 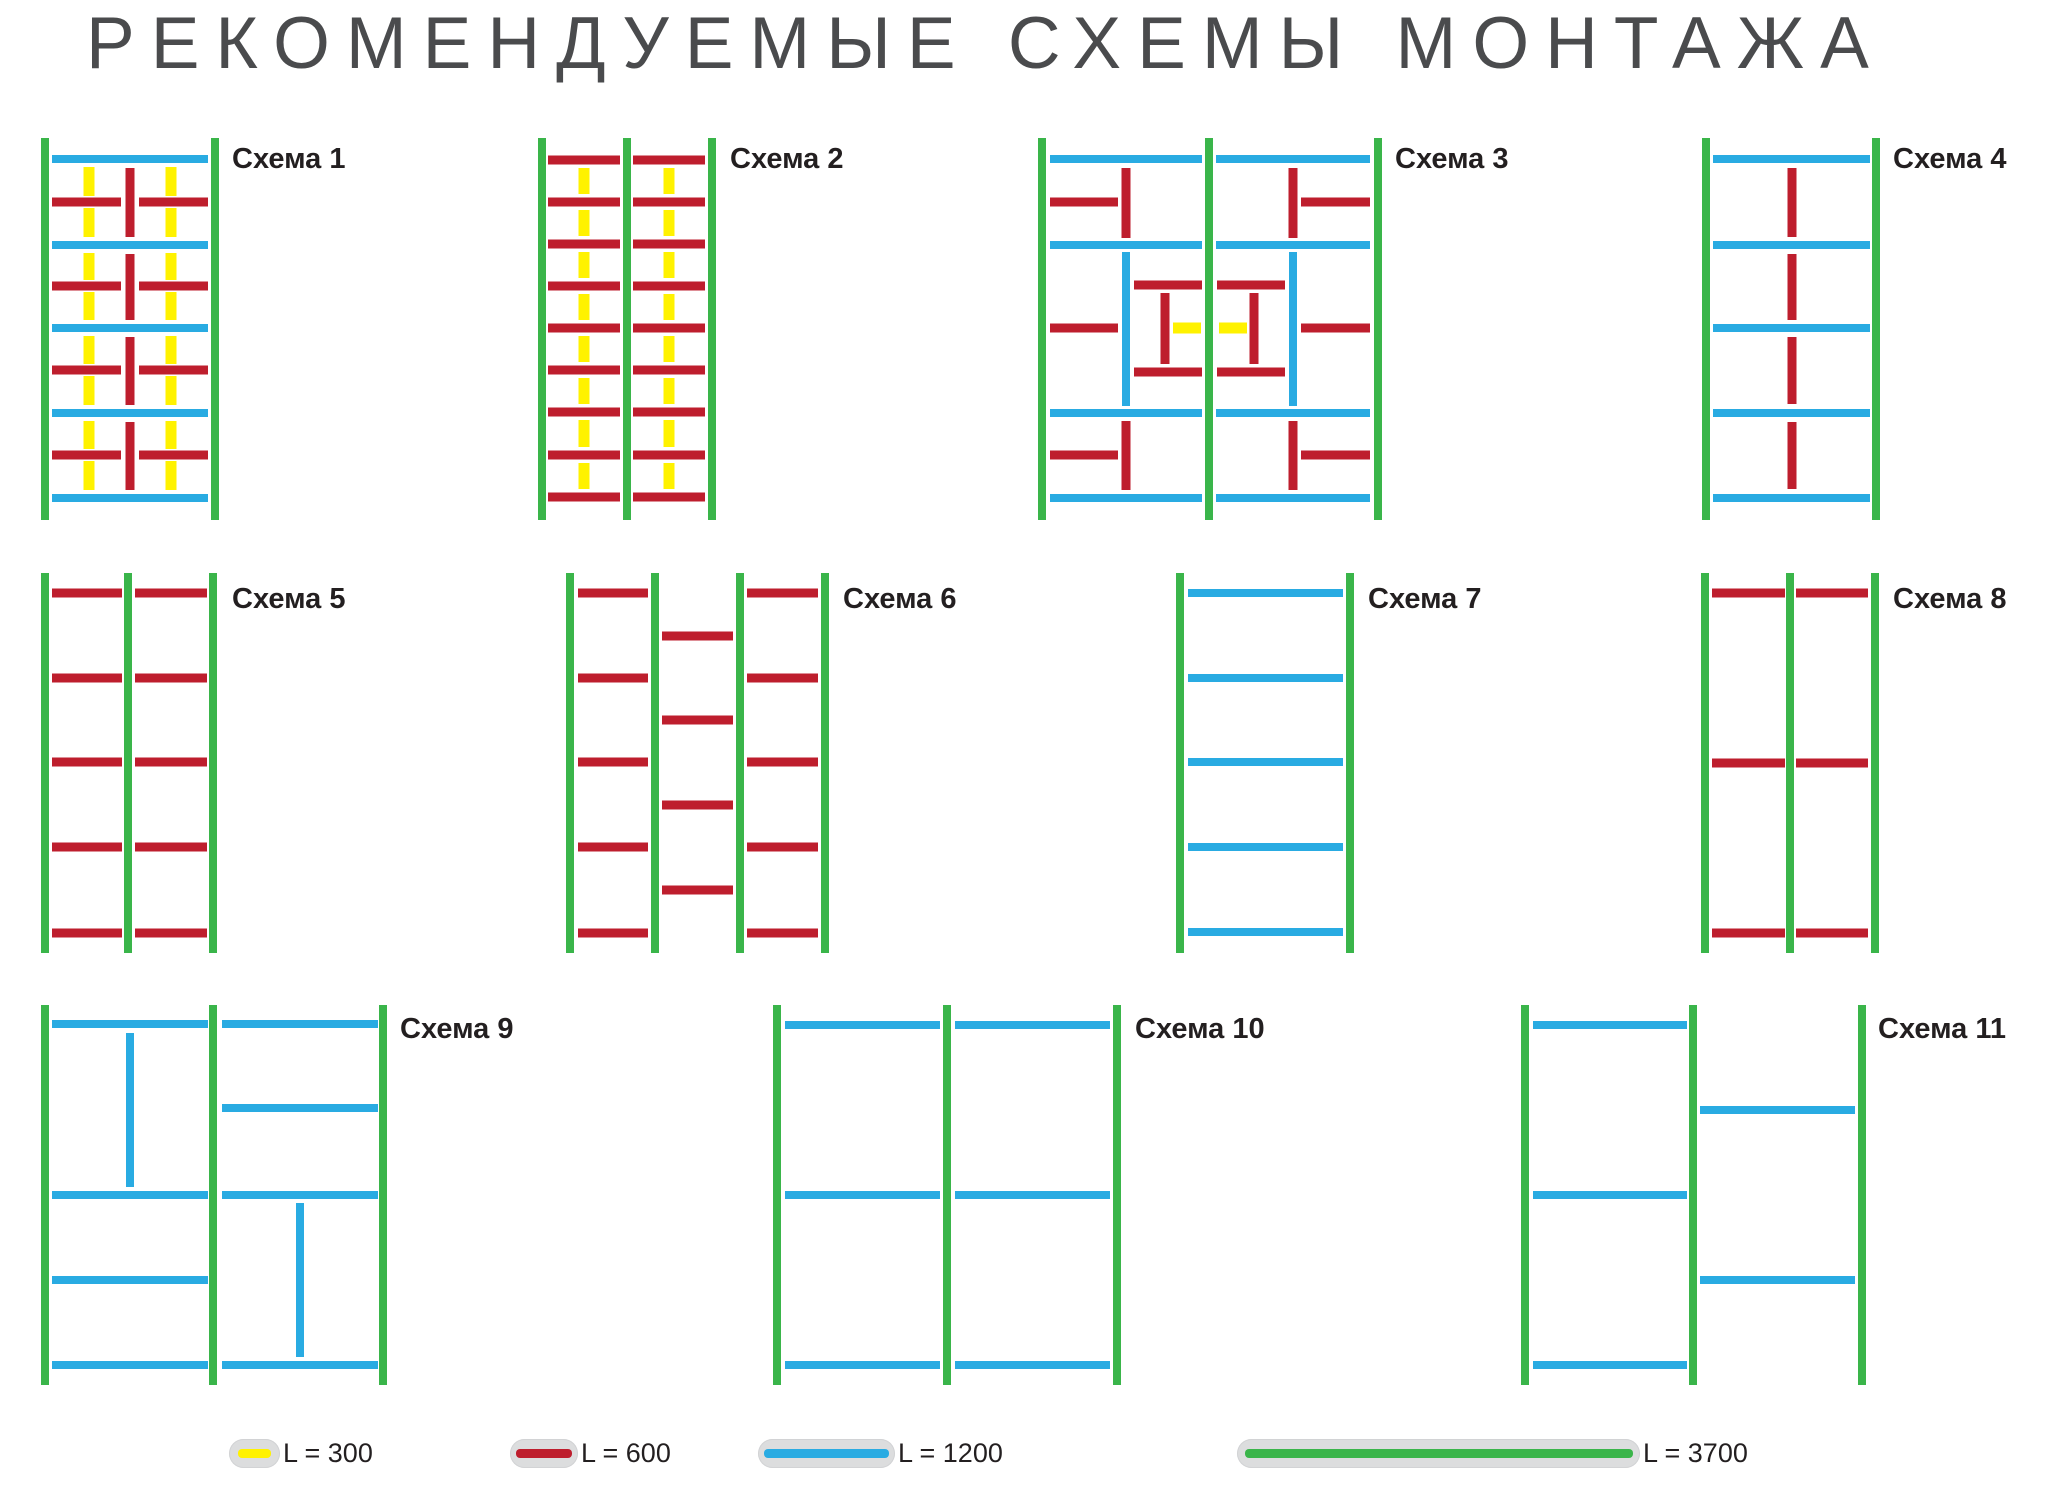 What do you see at coordinates (457, 1029) in the screenshot?
I see `scheme-label-9: Схема 9` at bounding box center [457, 1029].